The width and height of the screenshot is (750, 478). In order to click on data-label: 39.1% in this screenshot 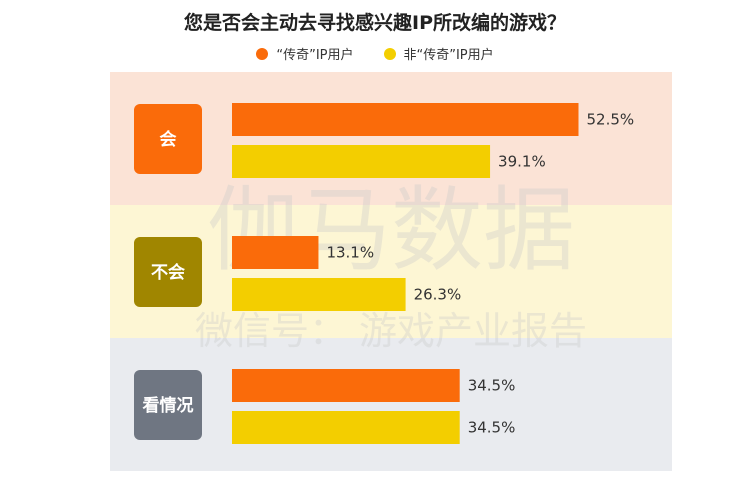, I will do `click(522, 162)`.